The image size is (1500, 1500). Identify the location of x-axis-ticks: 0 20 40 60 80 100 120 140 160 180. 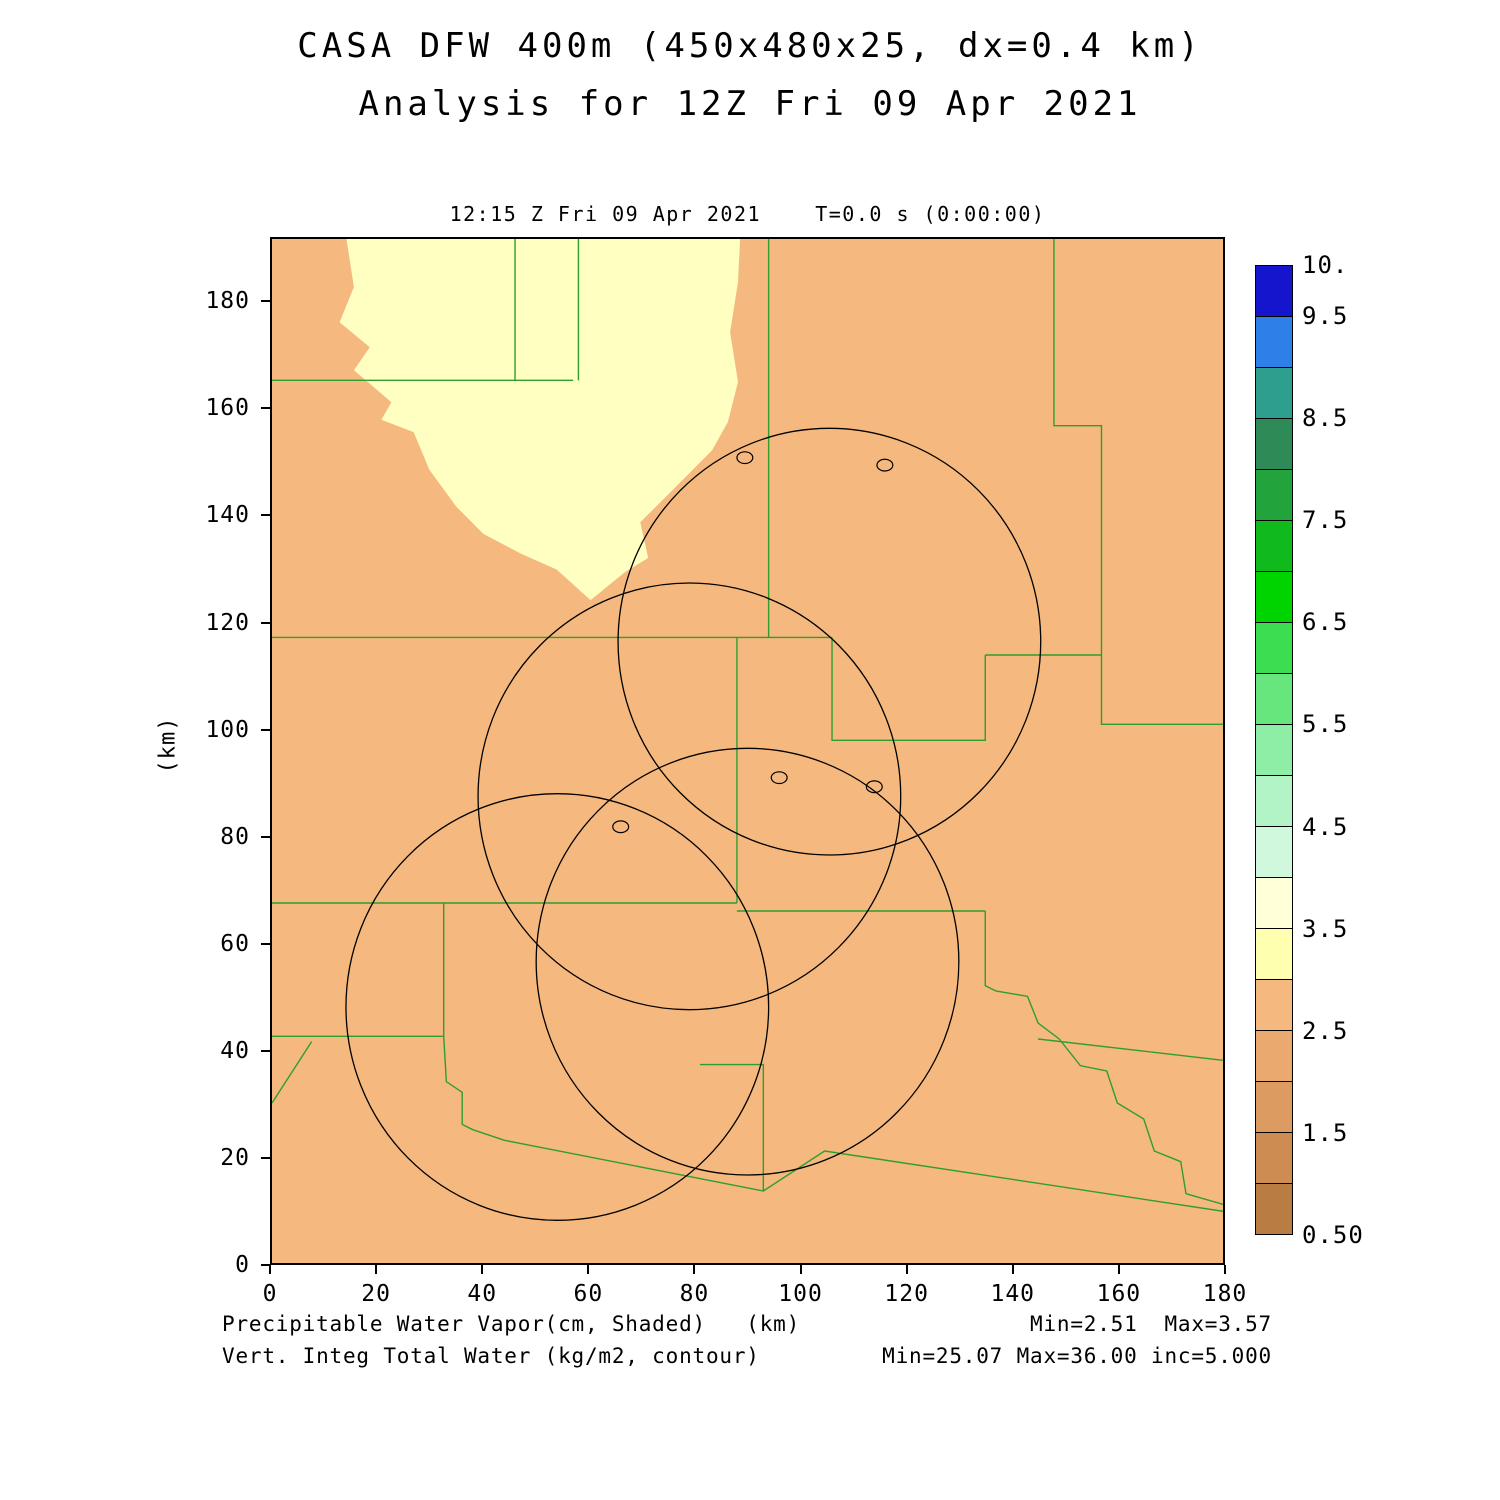
(754, 1291).